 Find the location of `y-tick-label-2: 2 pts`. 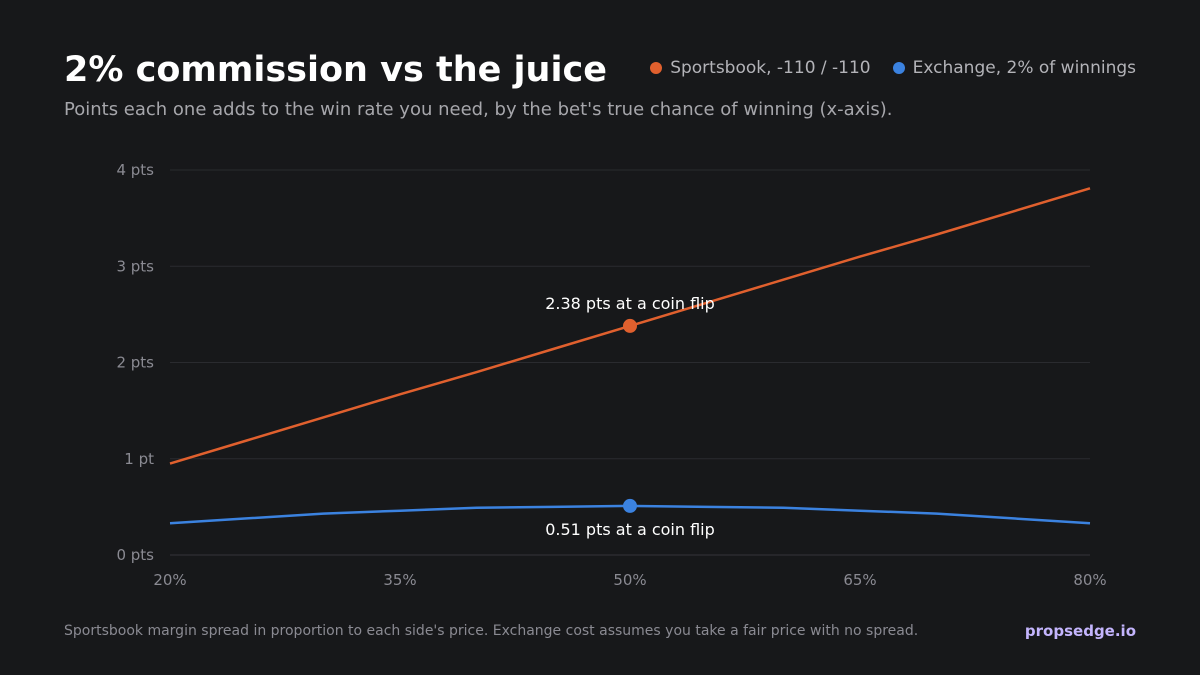

y-tick-label-2: 2 pts is located at coordinates (135, 363).